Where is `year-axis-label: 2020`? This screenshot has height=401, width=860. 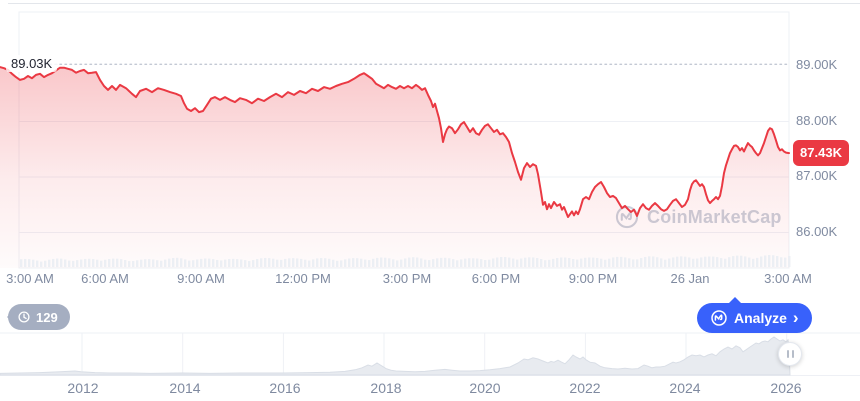
year-axis-label: 2020 is located at coordinates (485, 388).